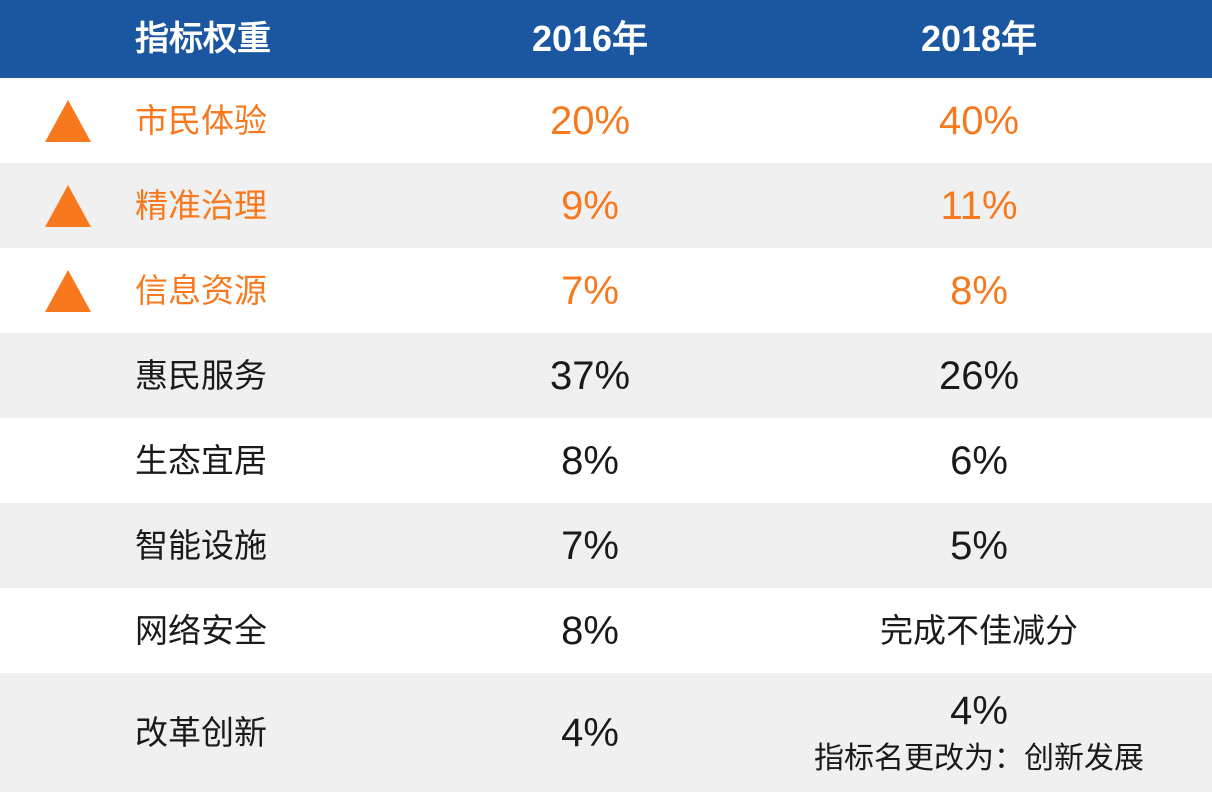 The image size is (1212, 792). I want to click on table-row: 精准治理 9% 11%, so click(606, 205).